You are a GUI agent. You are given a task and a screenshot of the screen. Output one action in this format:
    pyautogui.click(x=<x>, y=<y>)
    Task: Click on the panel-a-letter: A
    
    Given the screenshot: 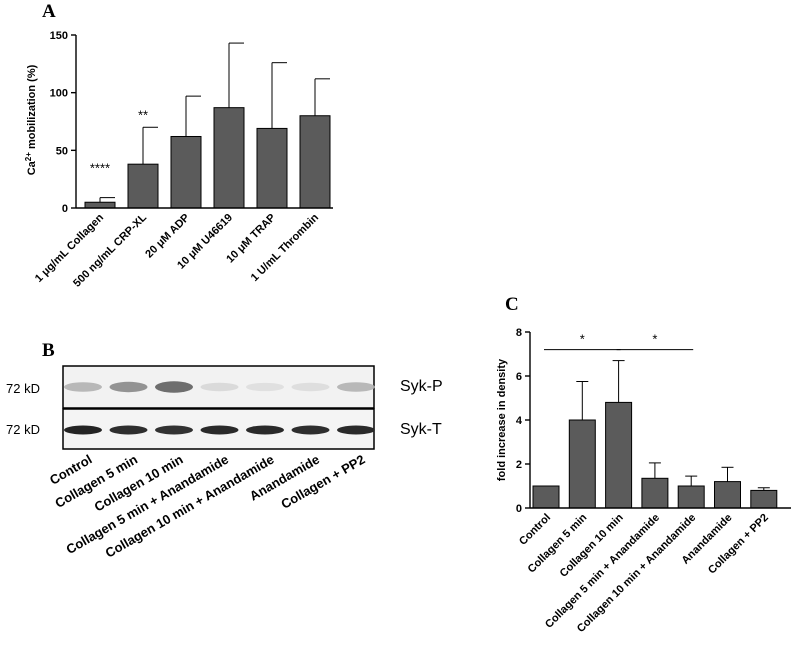 What is the action you would take?
    pyautogui.click(x=49, y=11)
    